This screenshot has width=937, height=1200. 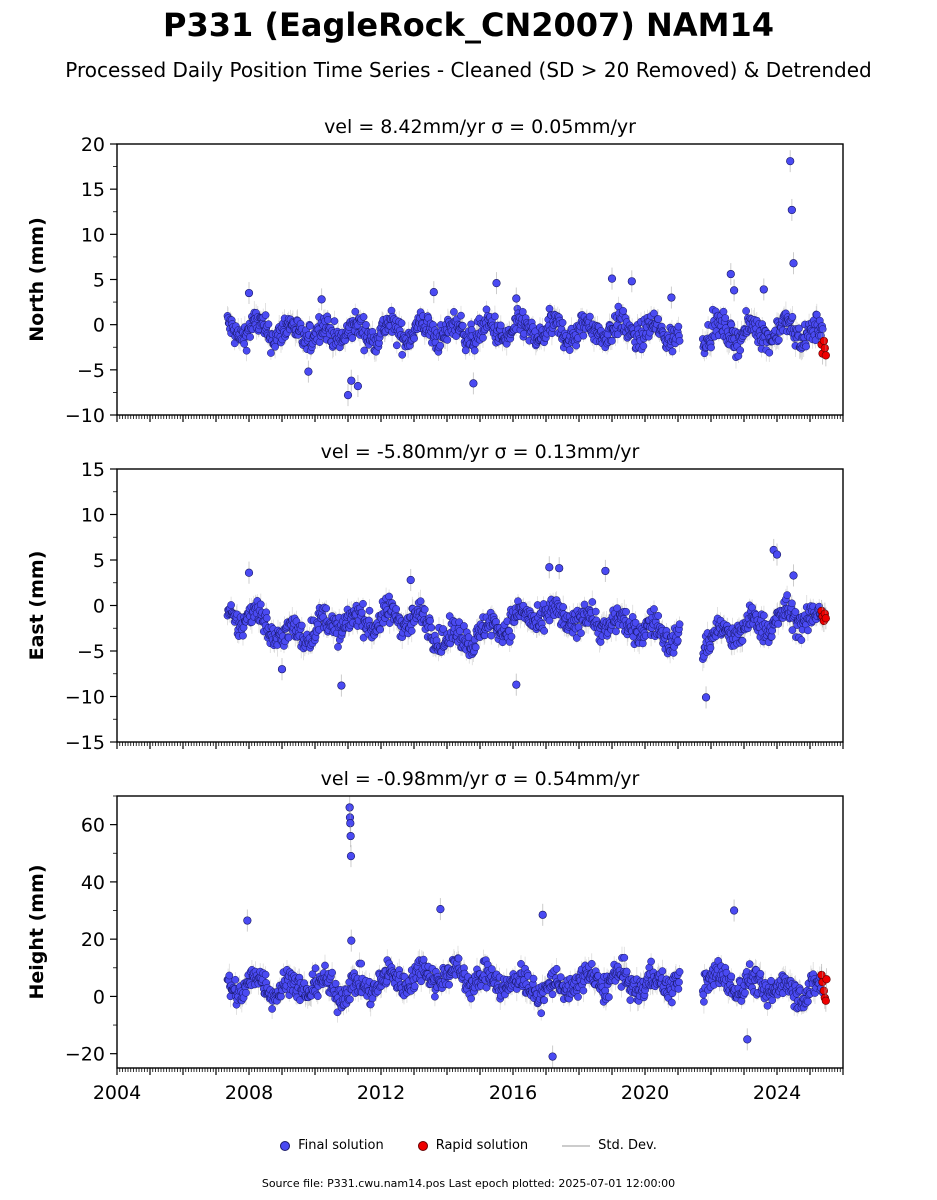 What do you see at coordinates (37, 606) in the screenshot?
I see `y-axis-label: East (mm)` at bounding box center [37, 606].